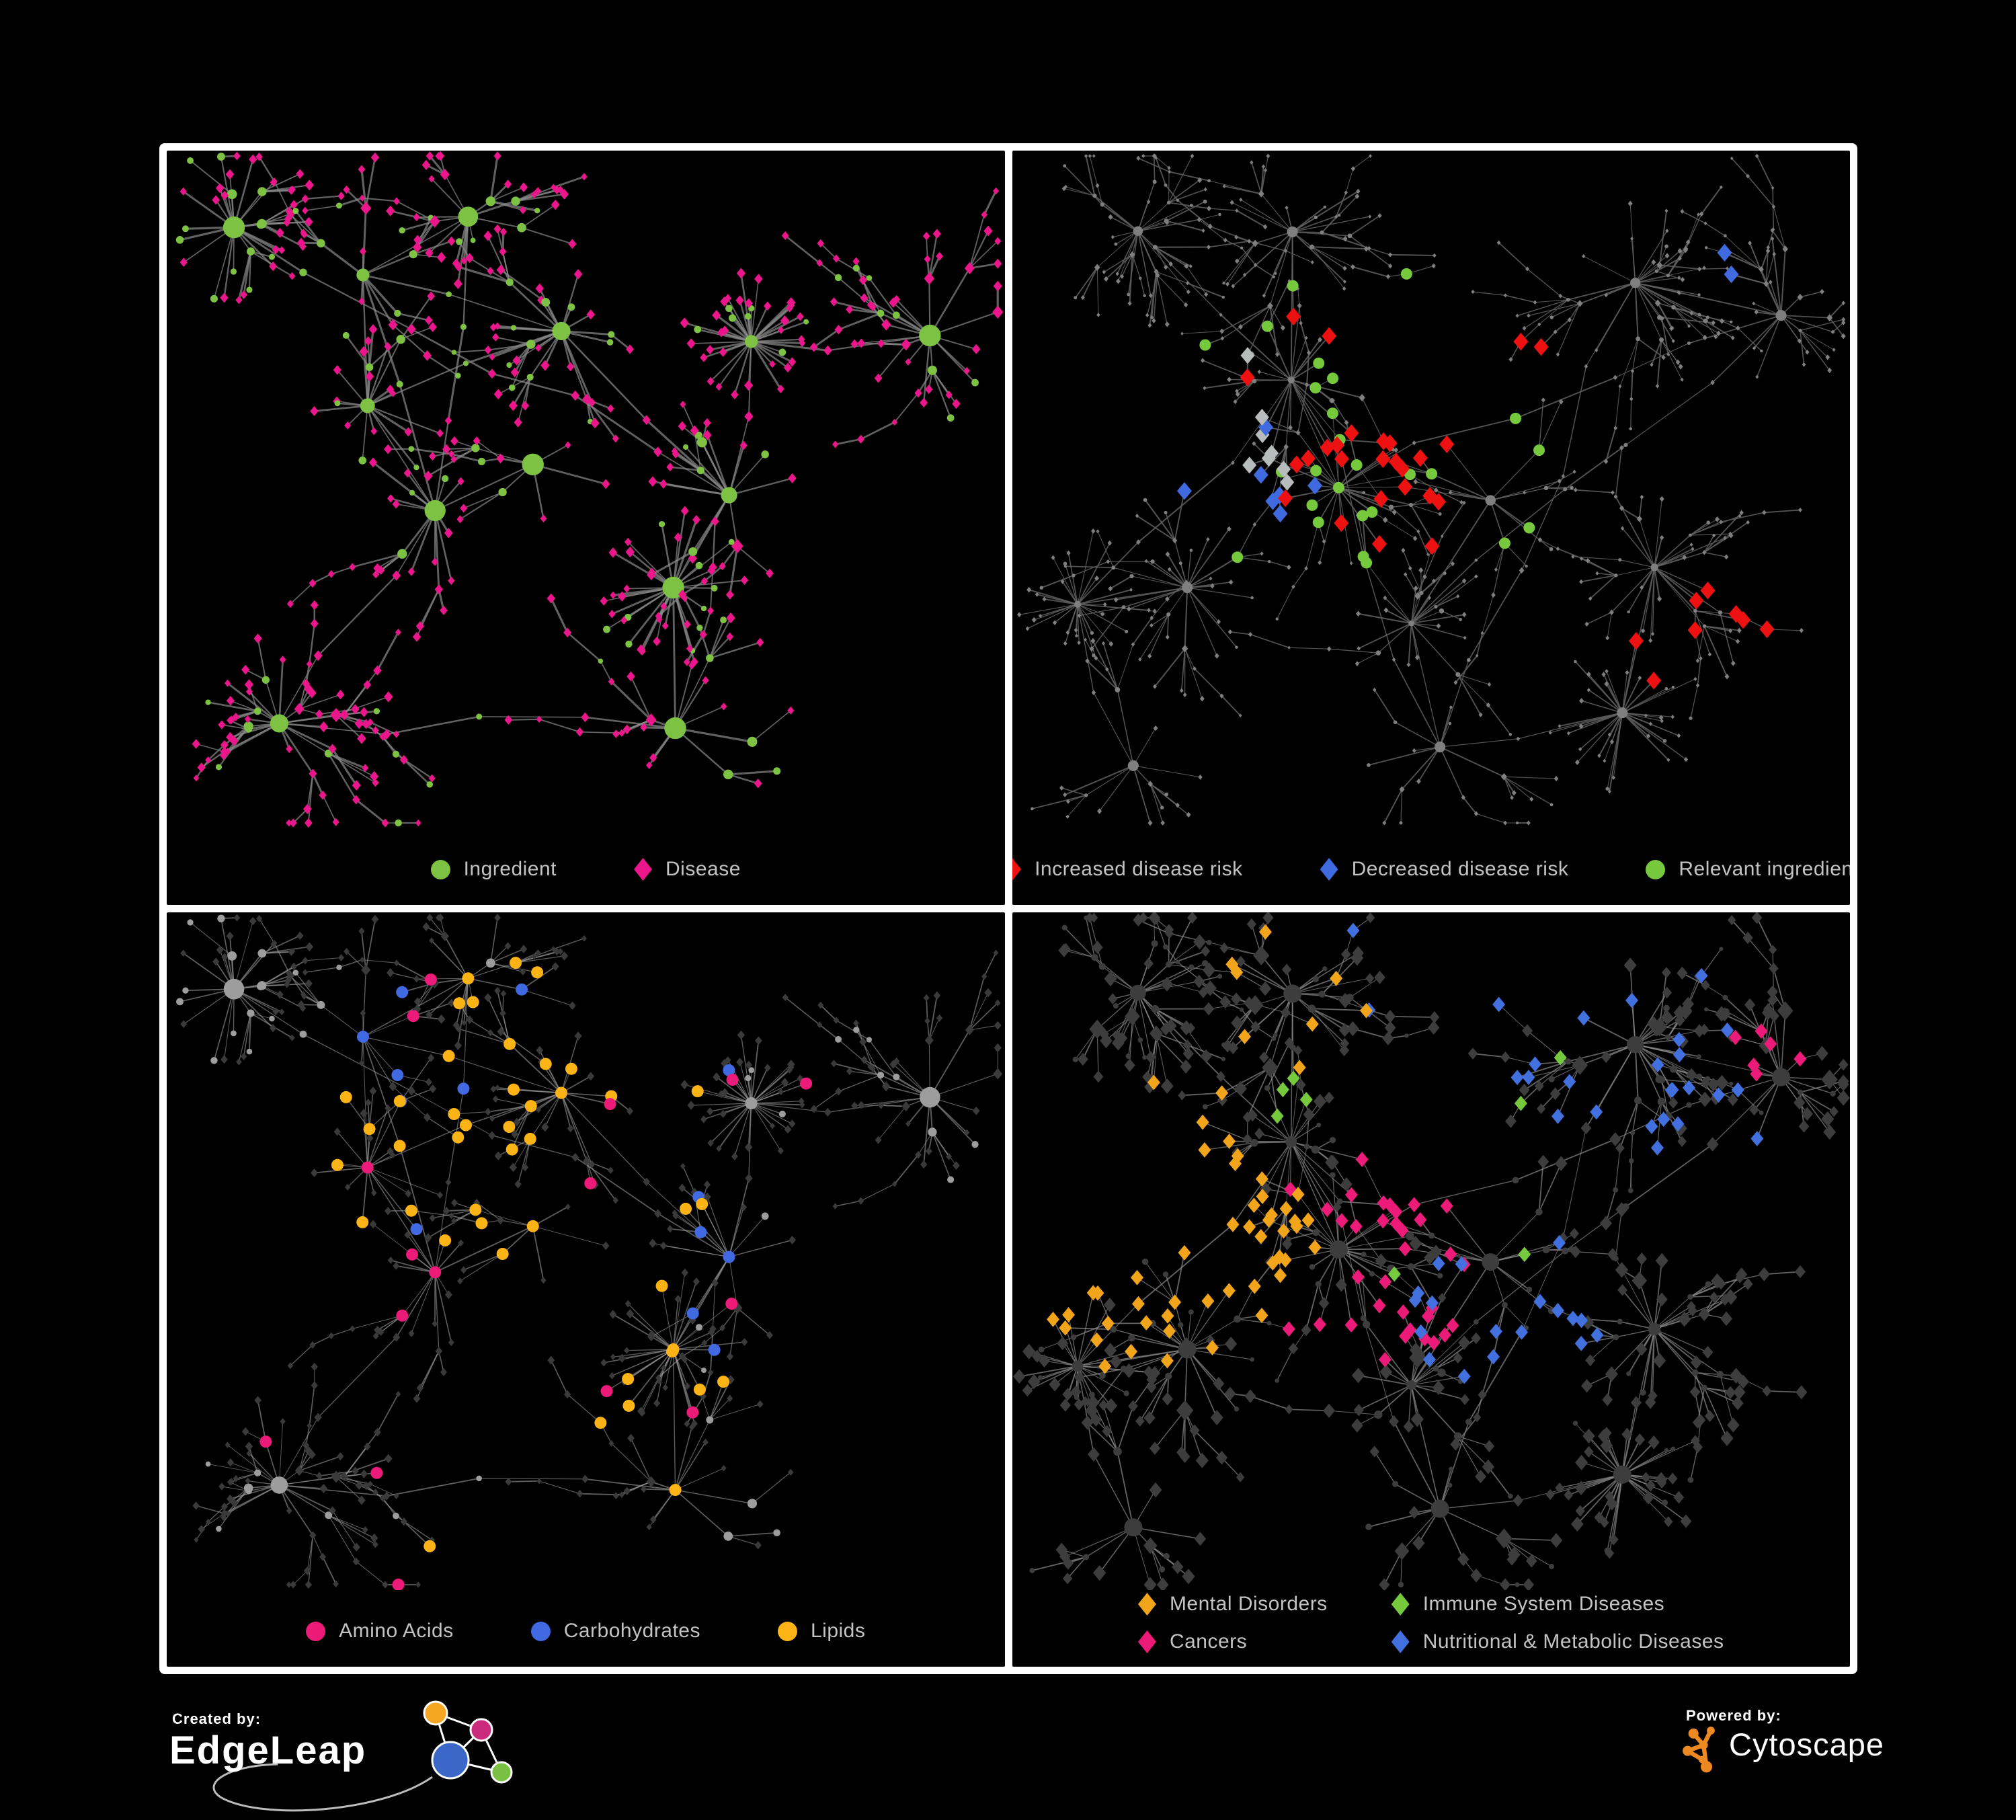 Image resolution: width=2016 pixels, height=1820 pixels. I want to click on legend-label: Immune System Diseases, so click(1543, 1604).